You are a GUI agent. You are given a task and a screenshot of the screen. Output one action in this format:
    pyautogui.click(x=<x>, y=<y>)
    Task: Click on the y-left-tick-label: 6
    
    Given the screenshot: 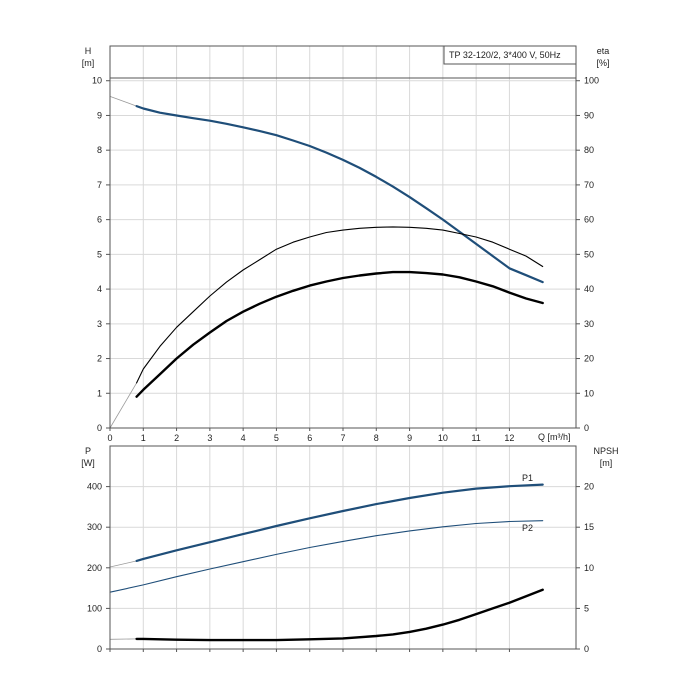 What is the action you would take?
    pyautogui.click(x=99, y=220)
    